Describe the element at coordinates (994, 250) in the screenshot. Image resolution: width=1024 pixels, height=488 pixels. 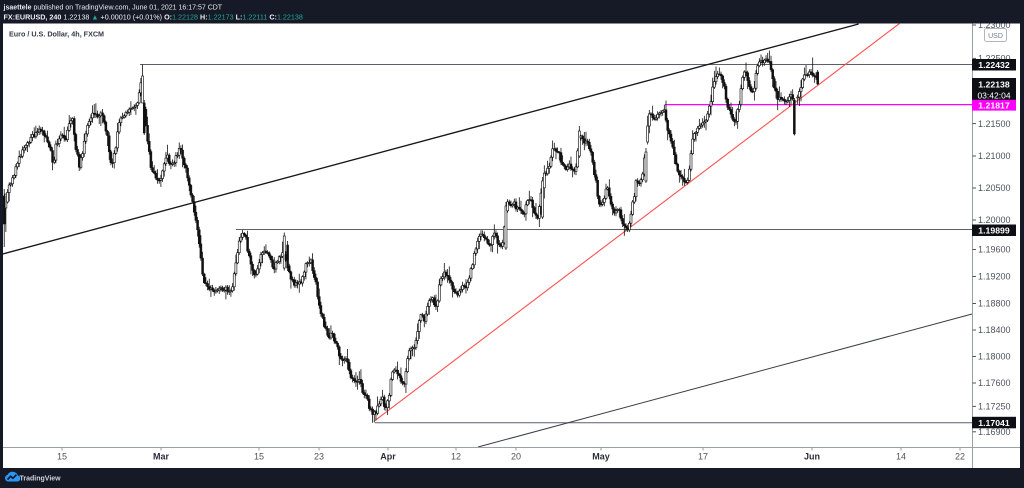
I see `svg-text: 1.19600` at that location.